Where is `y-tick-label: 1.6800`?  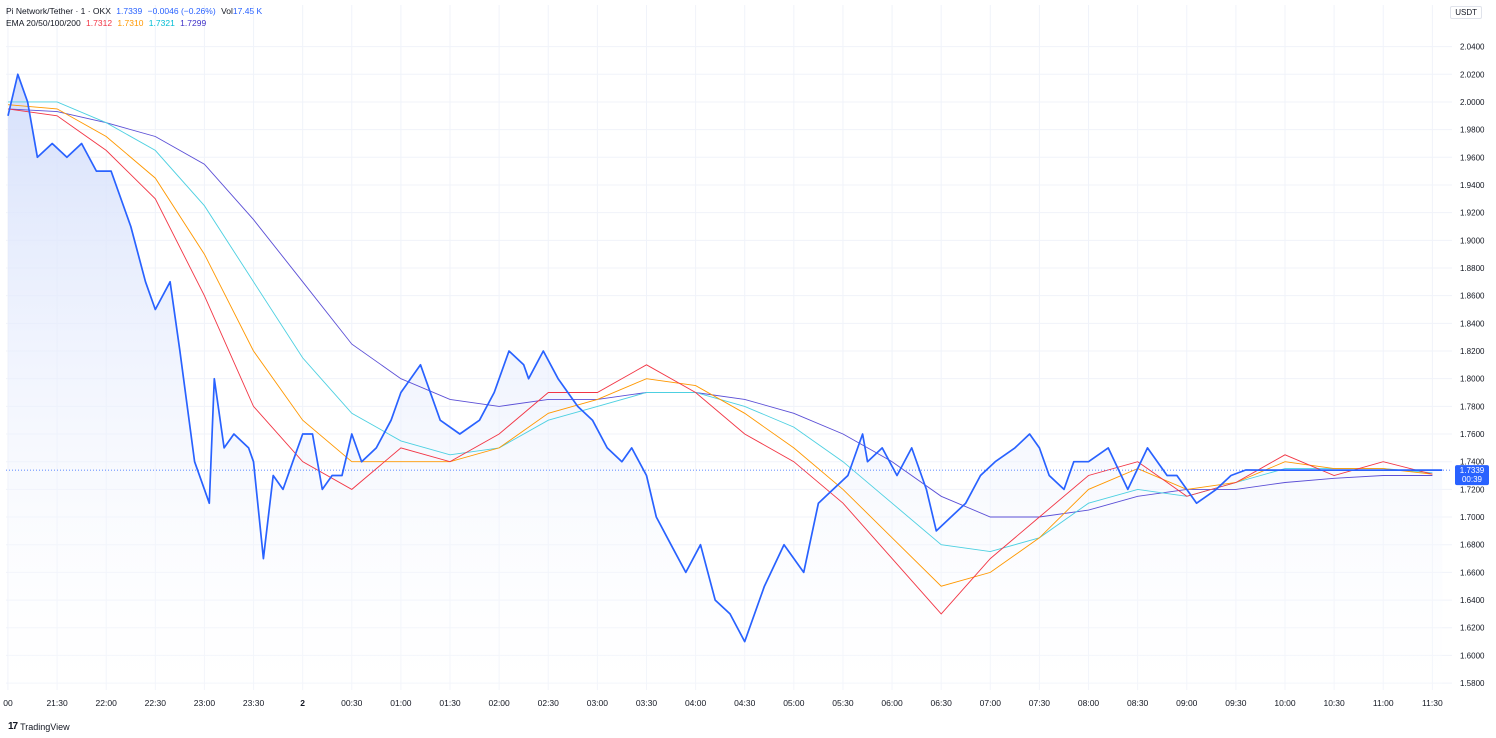
y-tick-label: 1.6800 is located at coordinates (1472, 545).